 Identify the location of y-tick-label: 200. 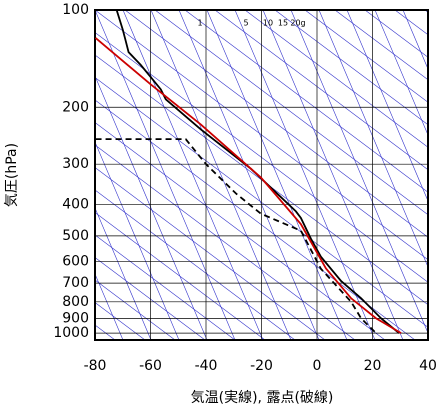
(75, 107).